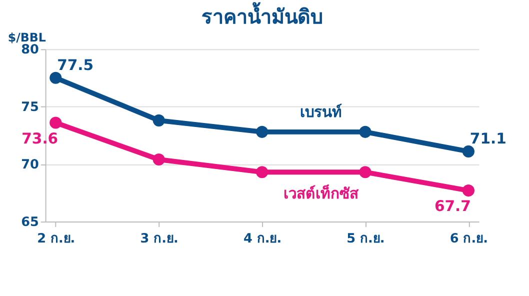  What do you see at coordinates (27, 37) in the screenshot?
I see `y-axis-title: $/BBL` at bounding box center [27, 37].